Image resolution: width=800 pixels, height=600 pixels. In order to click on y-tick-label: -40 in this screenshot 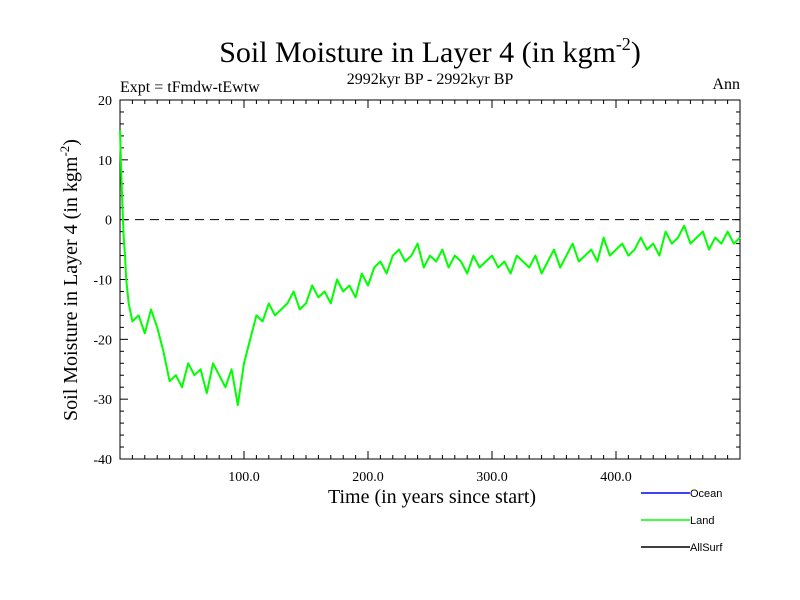, I will do `click(102, 460)`.